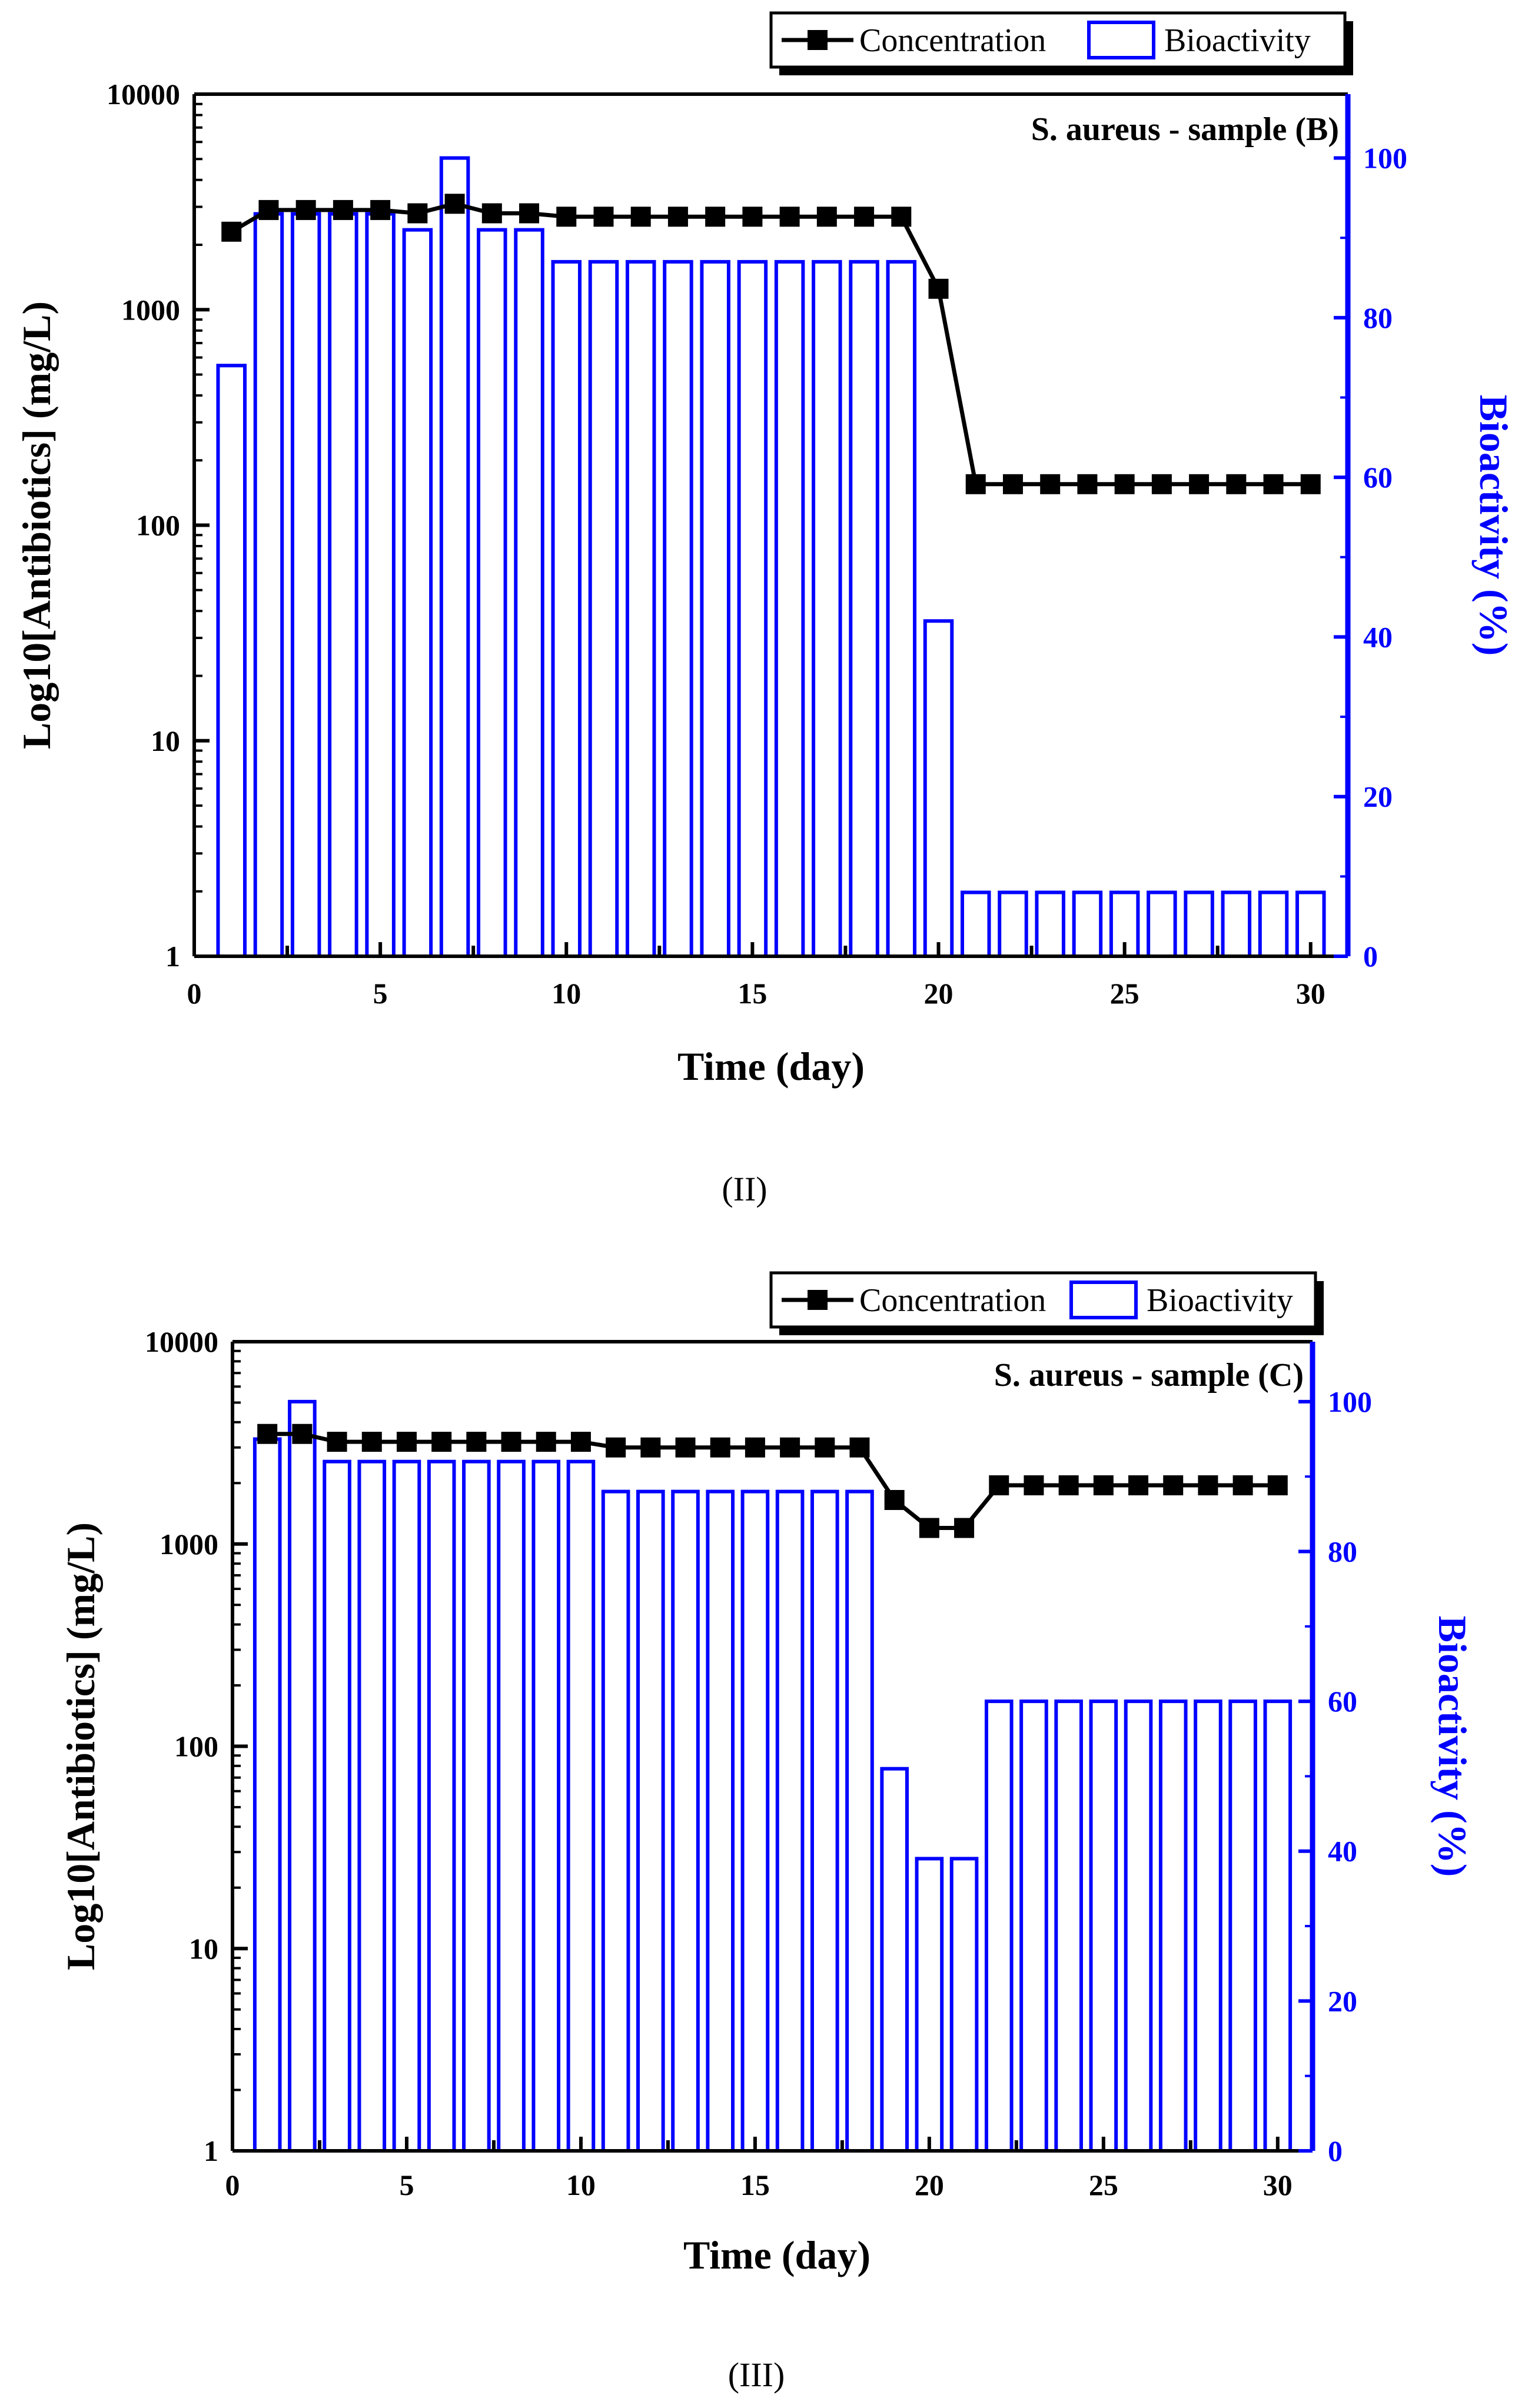  Describe the element at coordinates (1378, 797) in the screenshot. I see `y-right-tick-label: 20` at that location.